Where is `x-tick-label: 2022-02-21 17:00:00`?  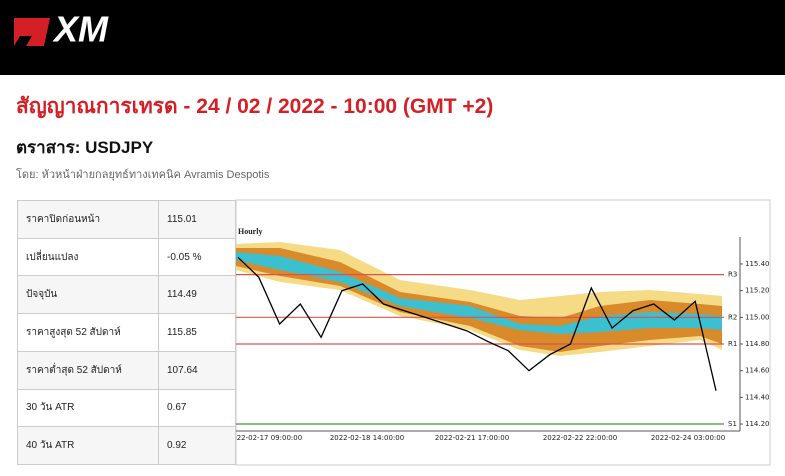 x-tick-label: 2022-02-21 17:00:00 is located at coordinates (472, 438).